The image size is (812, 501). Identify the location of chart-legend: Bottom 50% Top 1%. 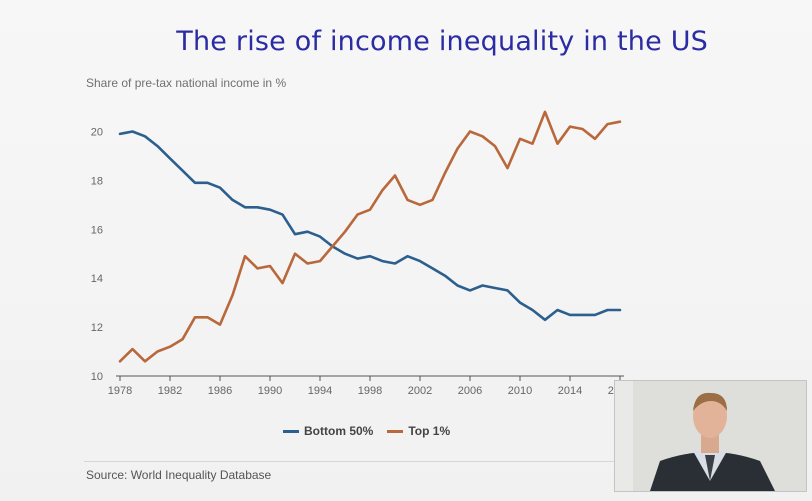
(373, 431).